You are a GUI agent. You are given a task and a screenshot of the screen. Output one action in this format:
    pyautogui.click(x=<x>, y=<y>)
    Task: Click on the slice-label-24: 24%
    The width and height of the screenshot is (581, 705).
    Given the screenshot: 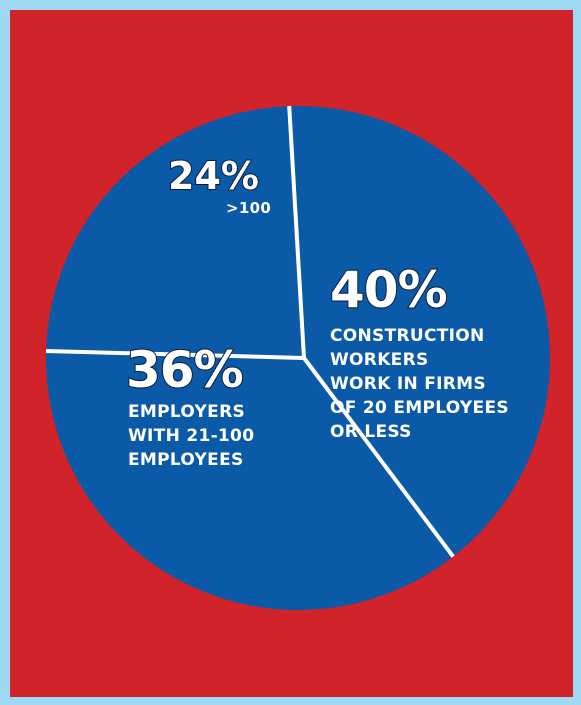 What is the action you would take?
    pyautogui.click(x=213, y=176)
    